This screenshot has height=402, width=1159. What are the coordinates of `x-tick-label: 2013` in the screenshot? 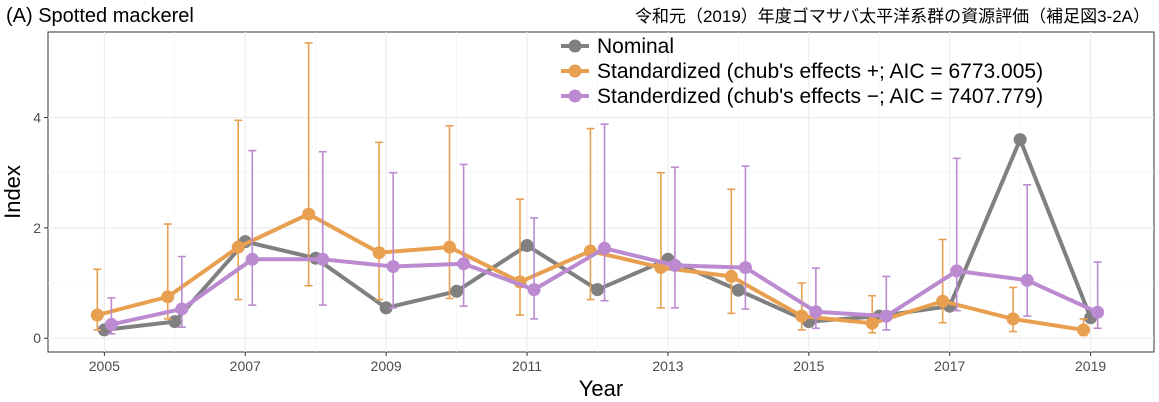 It's located at (667, 366).